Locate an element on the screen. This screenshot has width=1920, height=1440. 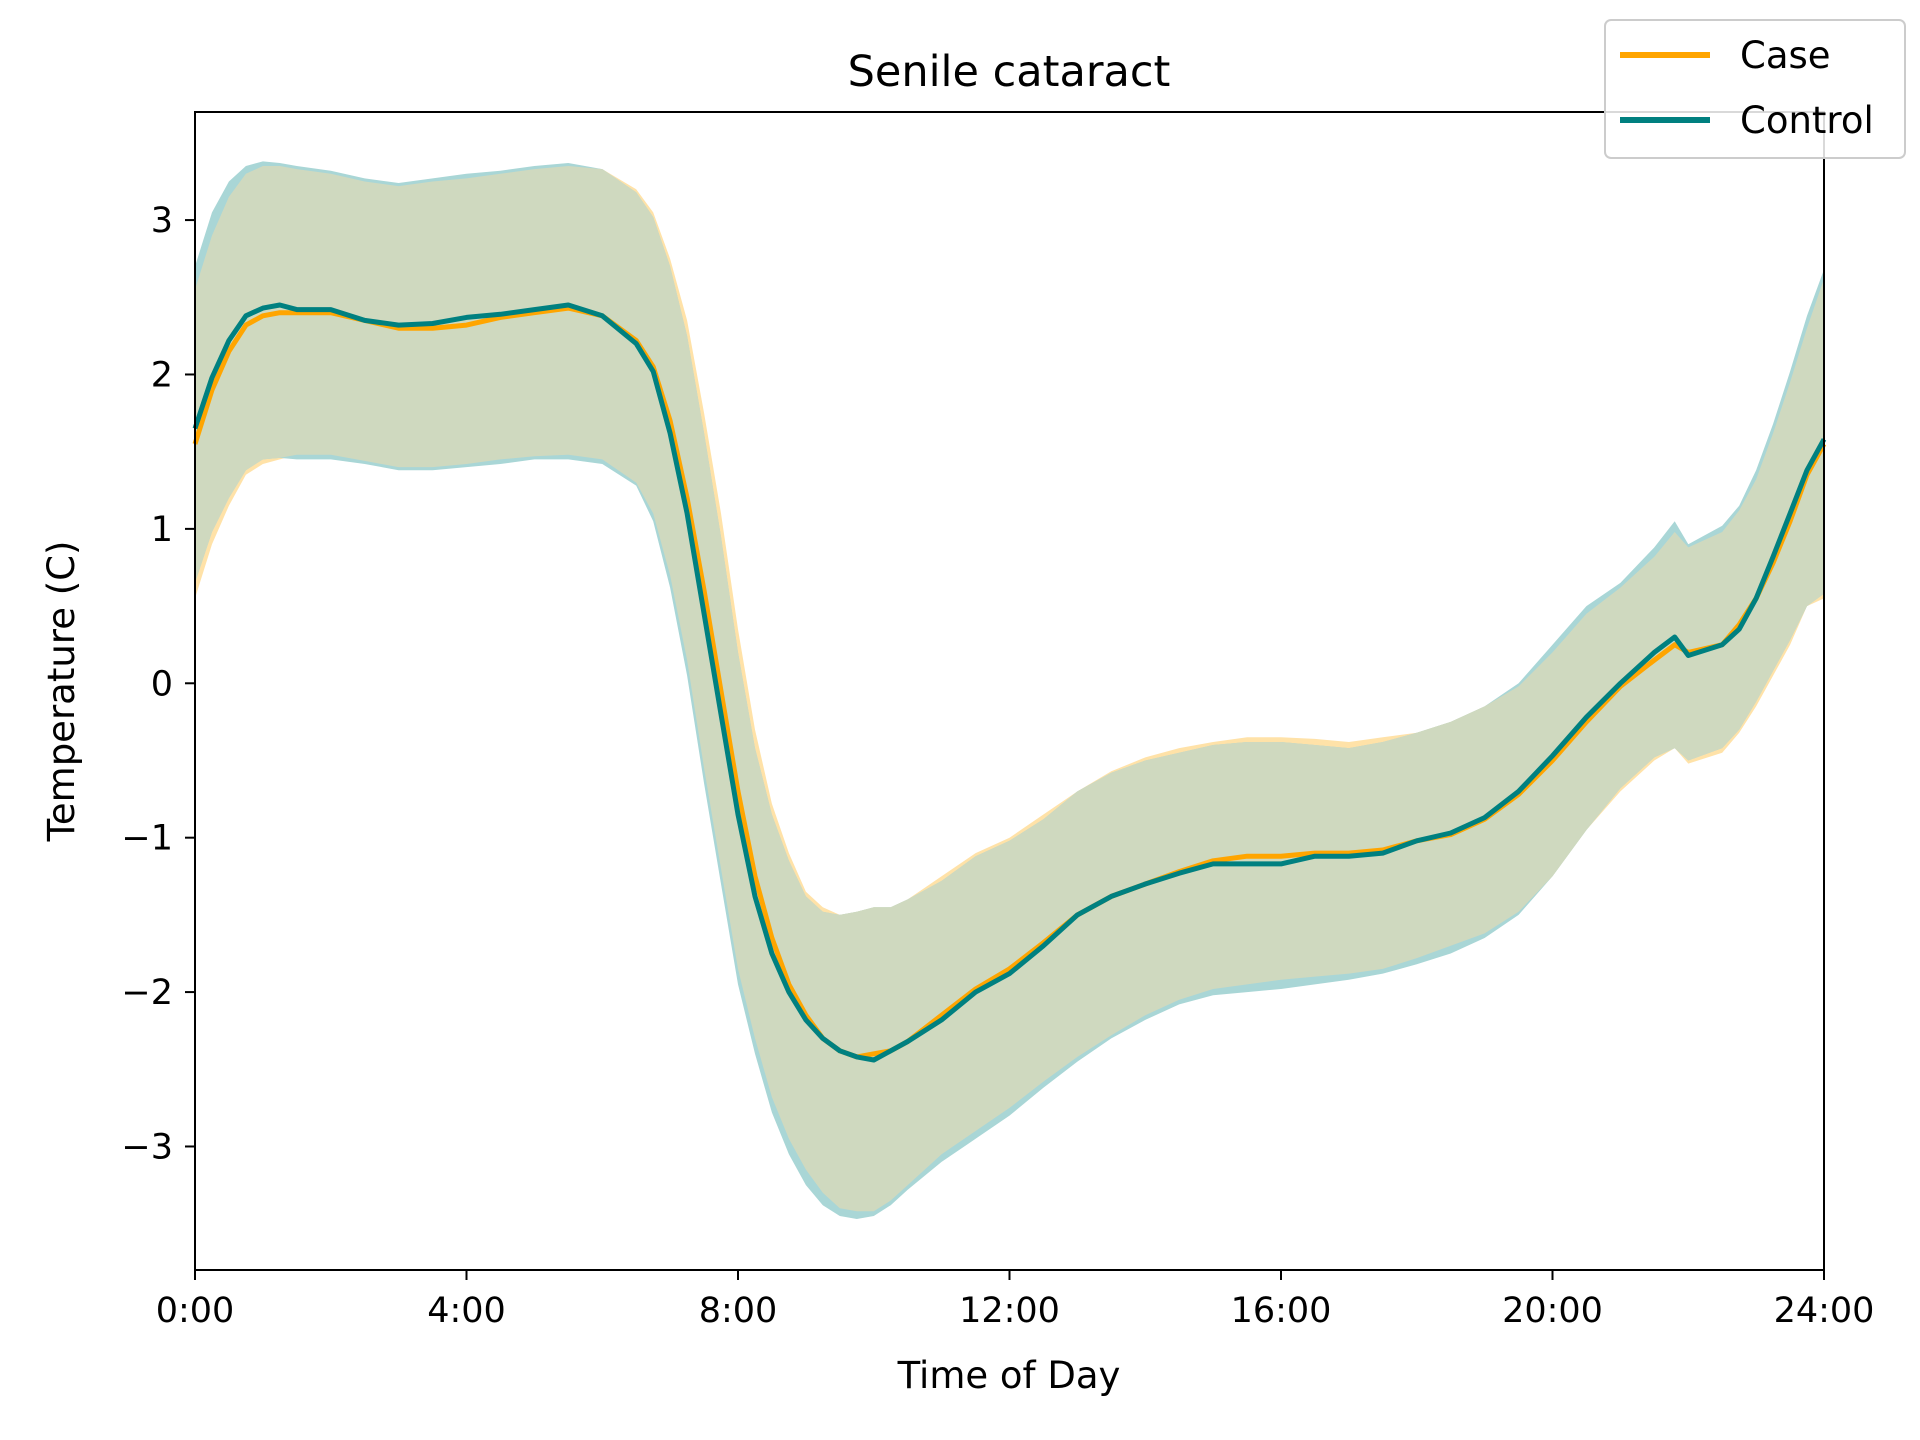
x-tick-label: 16:00 is located at coordinates (1281, 1311).